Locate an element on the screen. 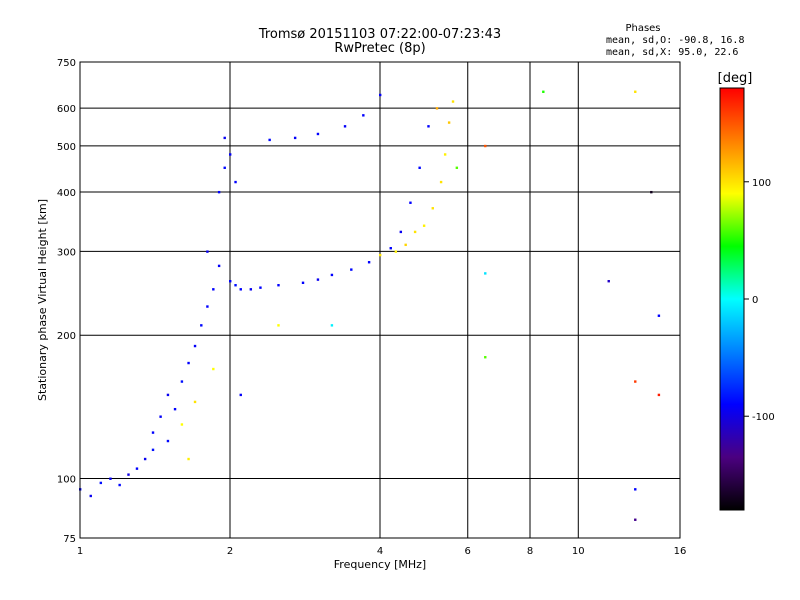  x-axis: 1 2 4 6 8 10 16 is located at coordinates (382, 551).